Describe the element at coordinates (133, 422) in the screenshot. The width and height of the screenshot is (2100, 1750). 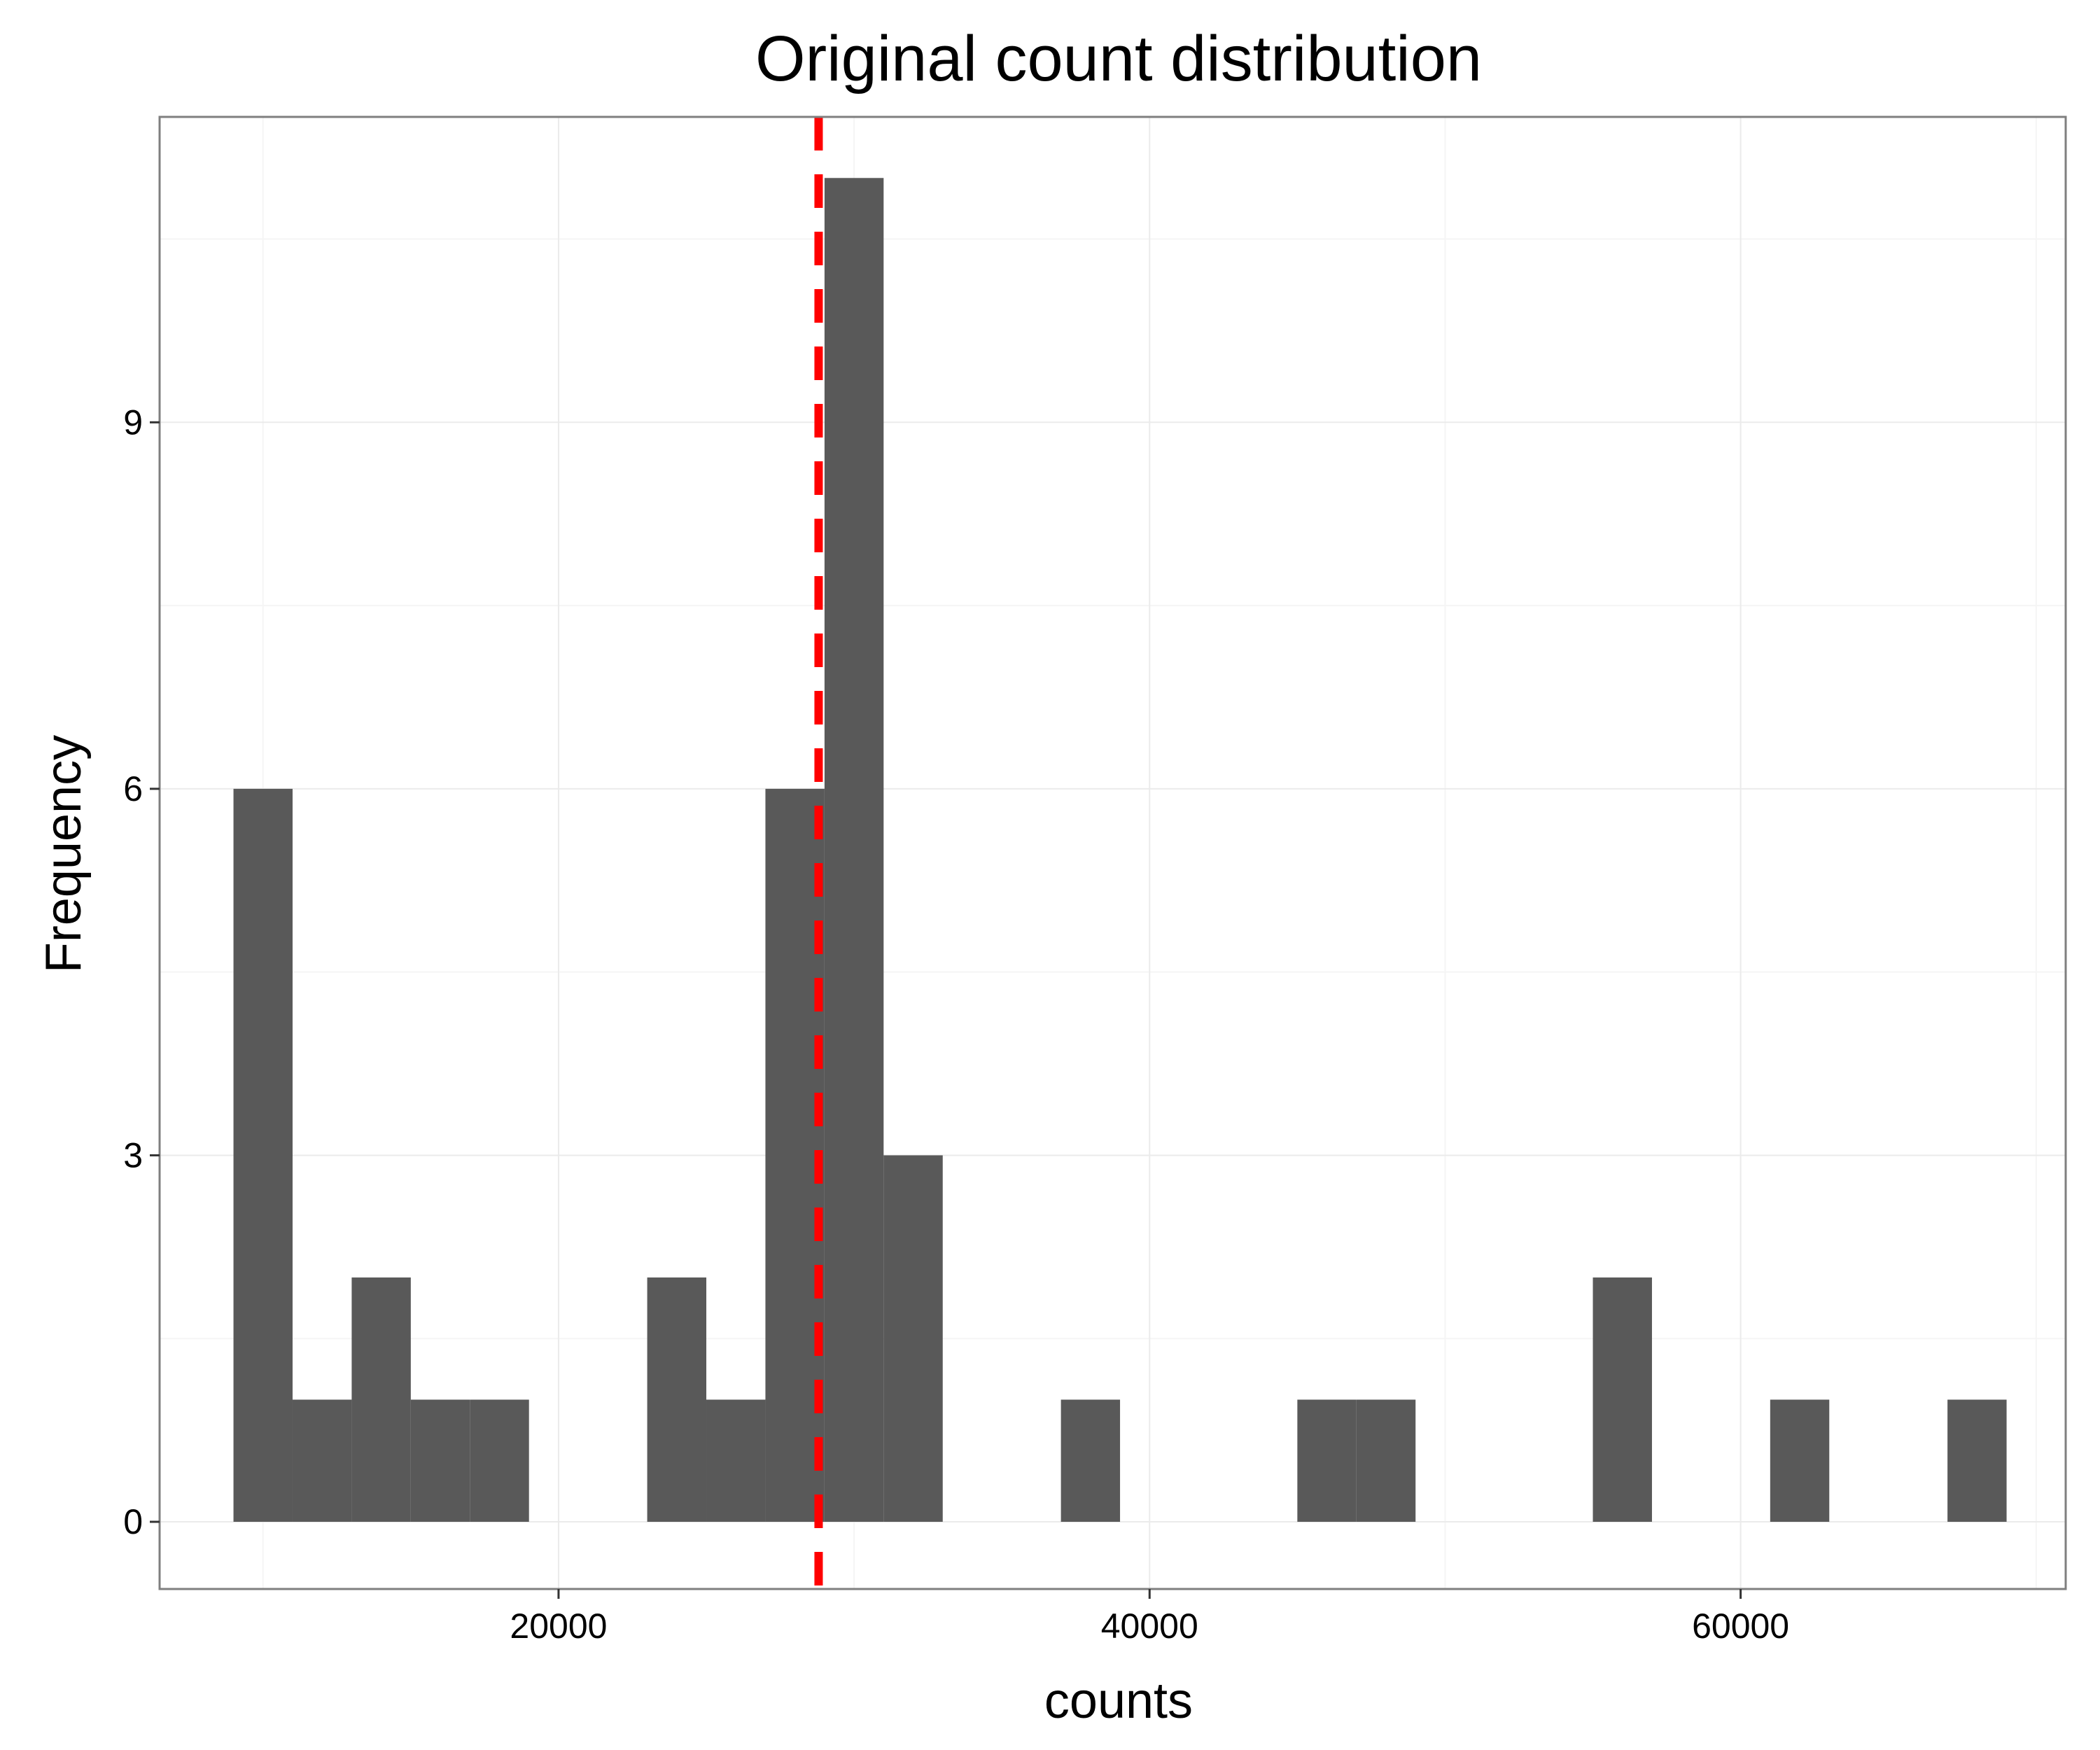
I see `y-tick-label: 9` at that location.